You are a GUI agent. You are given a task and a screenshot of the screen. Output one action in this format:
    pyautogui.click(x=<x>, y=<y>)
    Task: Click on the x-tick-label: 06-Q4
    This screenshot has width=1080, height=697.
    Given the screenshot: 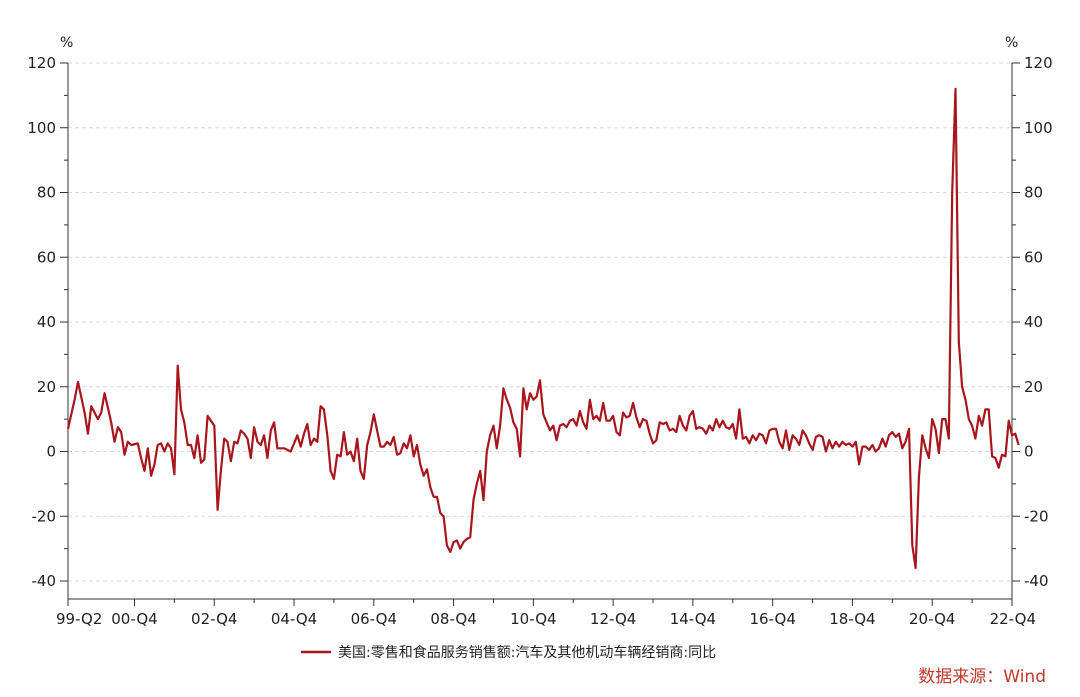 What is the action you would take?
    pyautogui.click(x=374, y=619)
    